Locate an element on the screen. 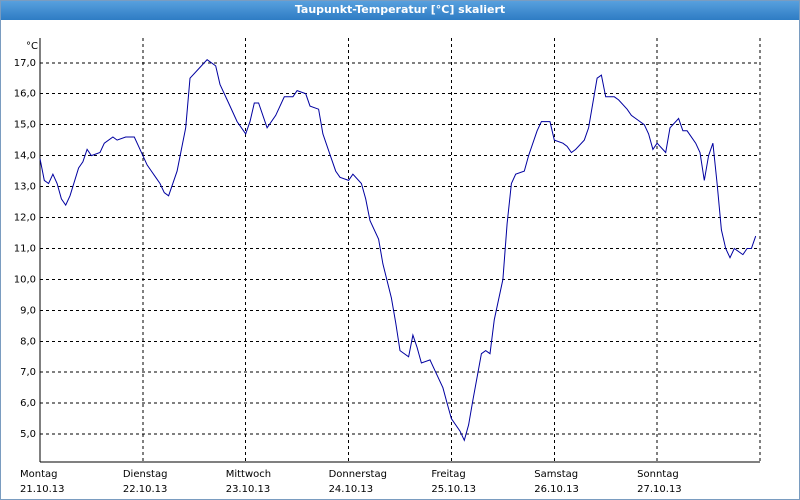 This screenshot has width=800, height=500. x-tick-label: 24.10.13 is located at coordinates (351, 489).